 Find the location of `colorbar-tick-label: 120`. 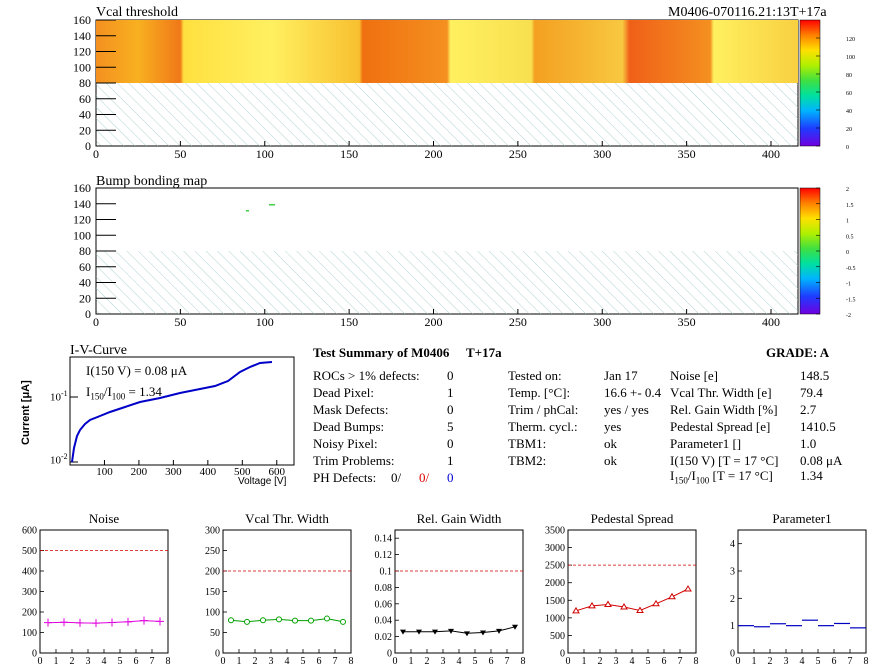

colorbar-tick-label: 120 is located at coordinates (850, 40).